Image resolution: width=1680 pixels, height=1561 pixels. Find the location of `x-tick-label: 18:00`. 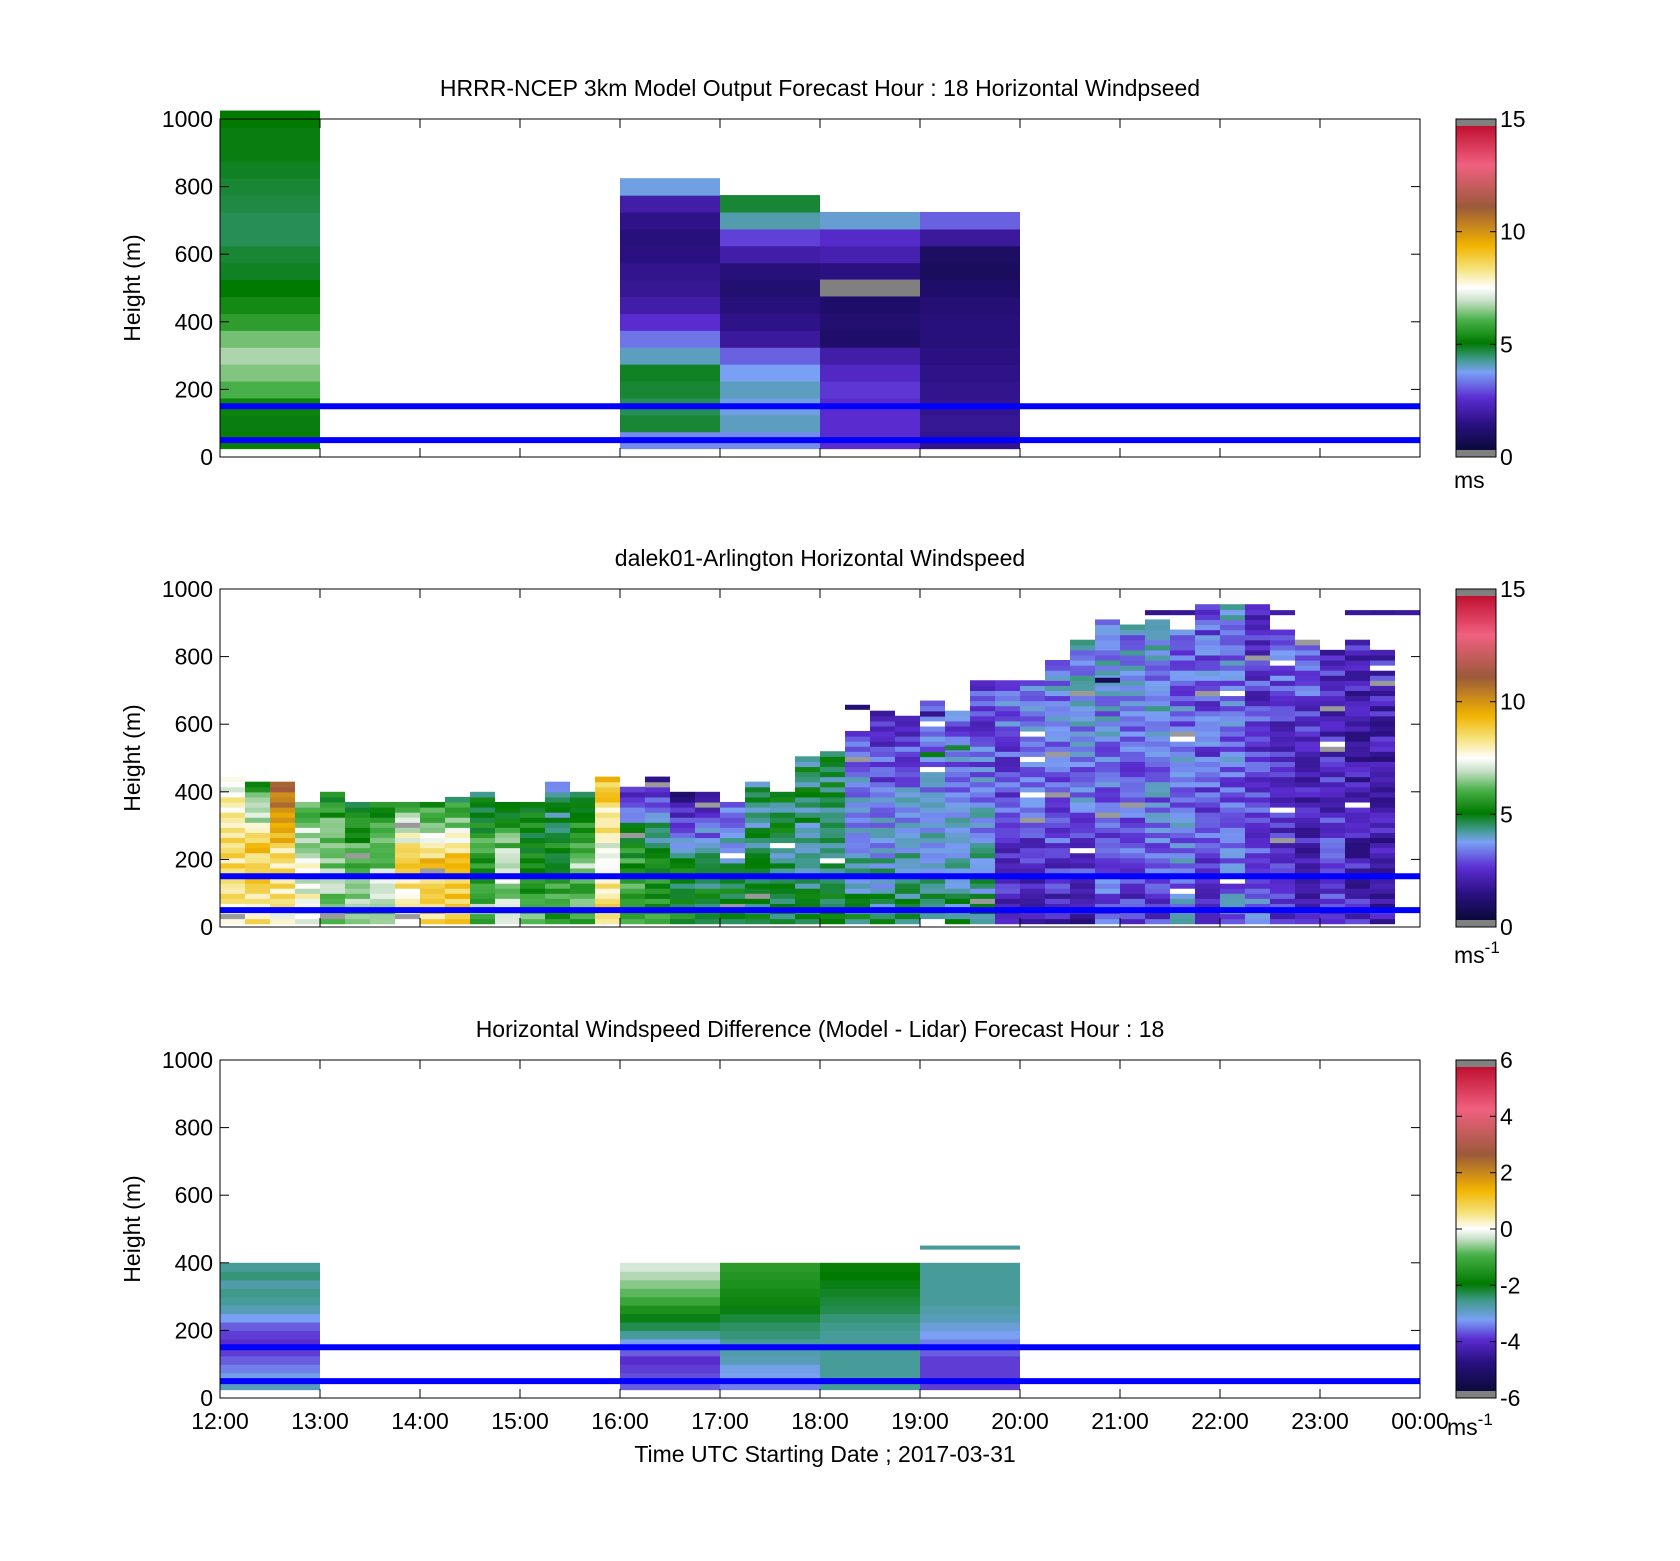

x-tick-label: 18:00 is located at coordinates (820, 1421).